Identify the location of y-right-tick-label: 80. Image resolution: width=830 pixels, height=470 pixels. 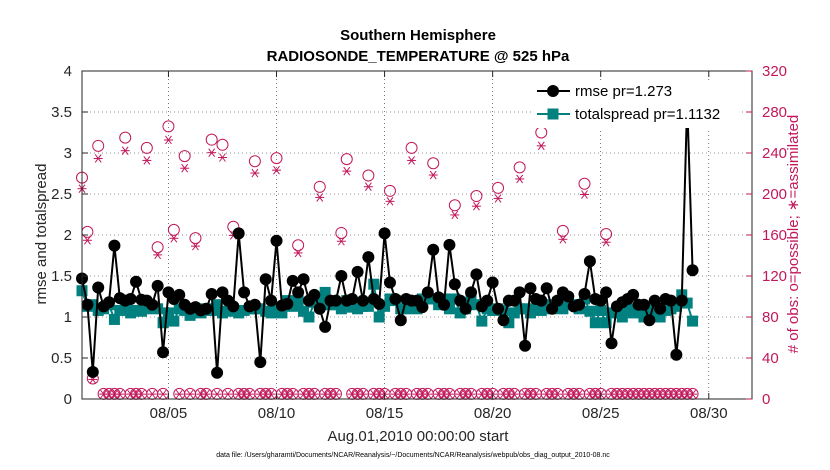
(770, 317).